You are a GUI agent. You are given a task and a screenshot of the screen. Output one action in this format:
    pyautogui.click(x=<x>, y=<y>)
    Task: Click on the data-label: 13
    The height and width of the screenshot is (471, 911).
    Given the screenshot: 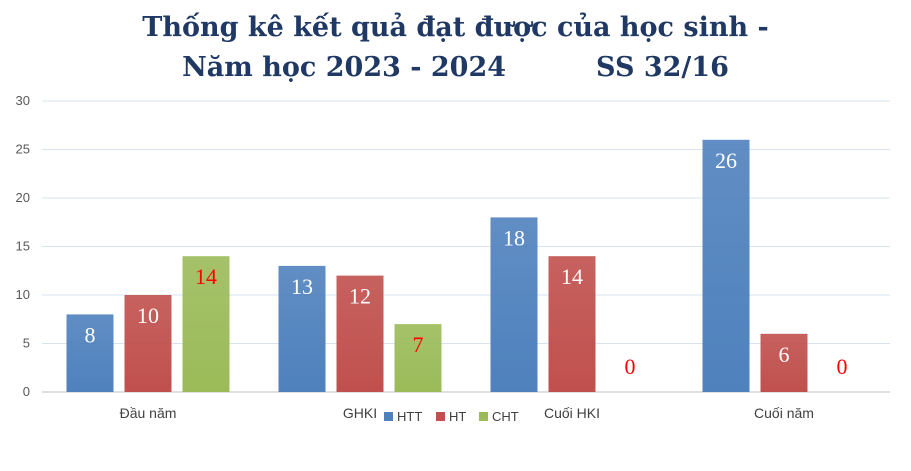 What is the action you would take?
    pyautogui.click(x=302, y=286)
    